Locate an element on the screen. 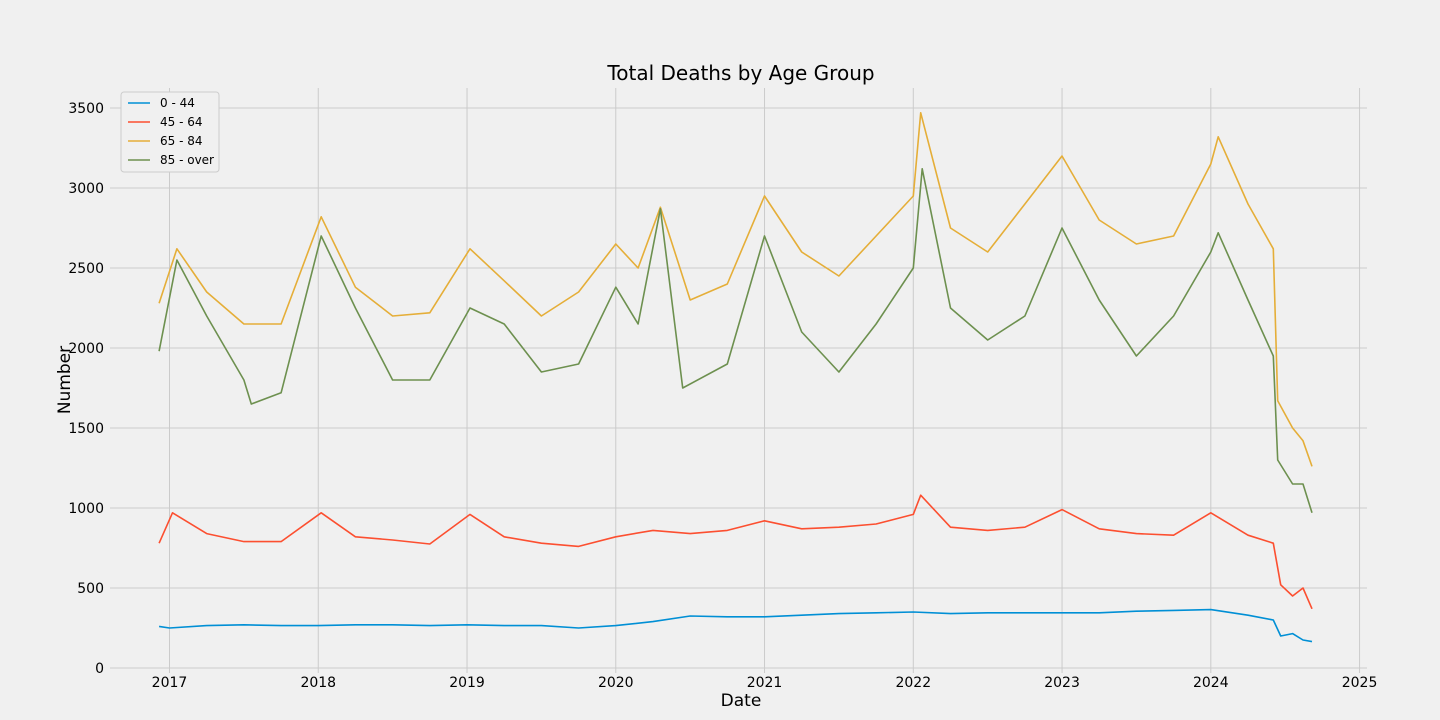 Image resolution: width=1440 pixels, height=720 pixels. x-tick-label: 2021 is located at coordinates (765, 683).